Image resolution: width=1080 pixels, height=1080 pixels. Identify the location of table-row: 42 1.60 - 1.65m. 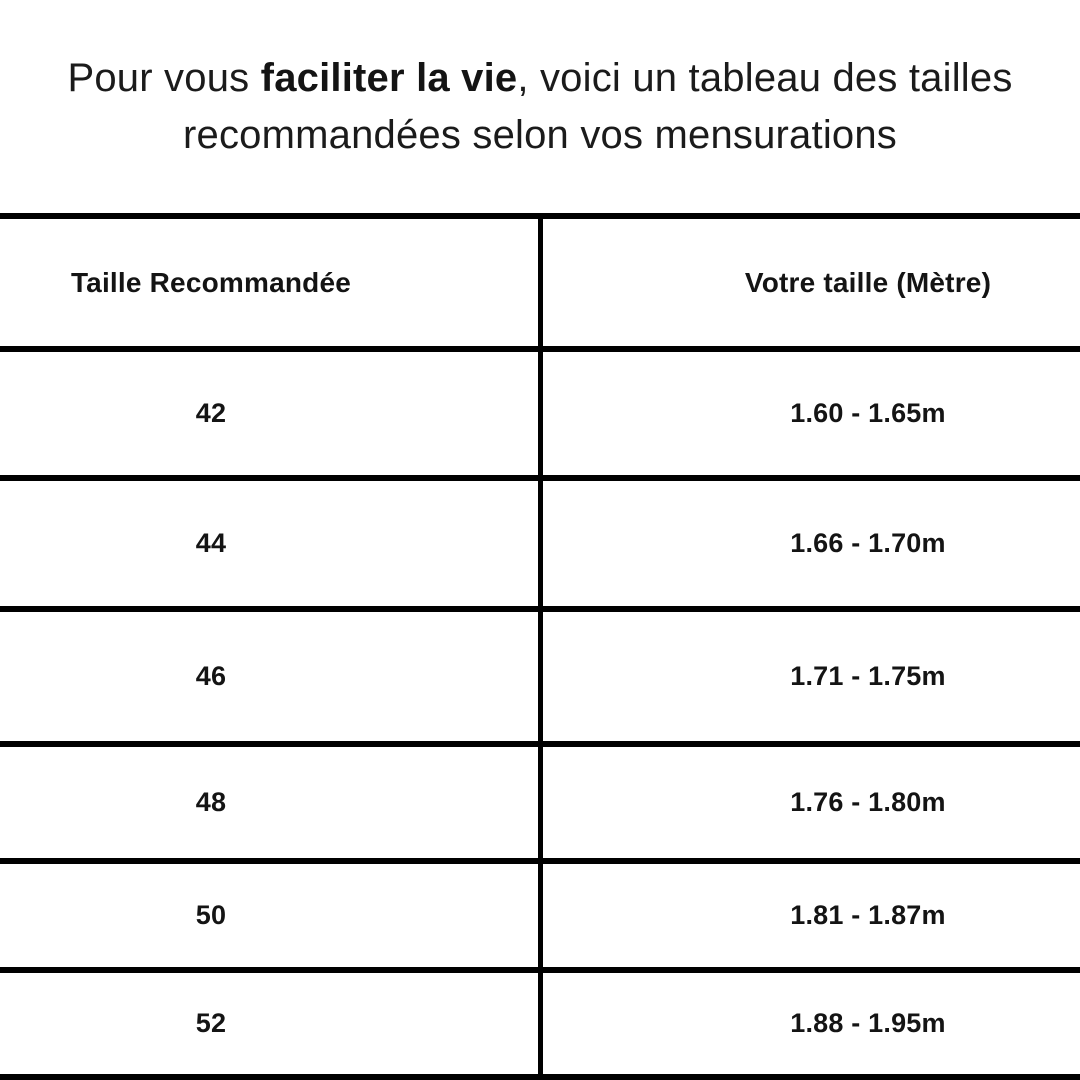
(540, 416).